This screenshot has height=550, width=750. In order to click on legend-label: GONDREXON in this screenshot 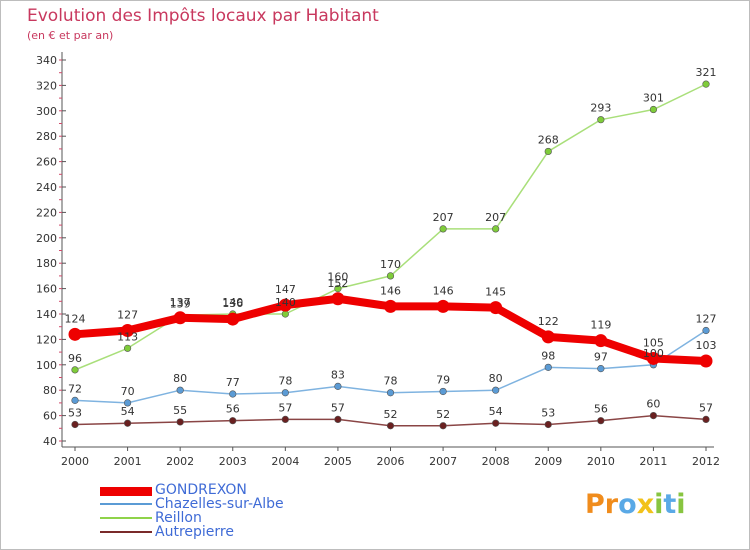, I will do `click(201, 490)`.